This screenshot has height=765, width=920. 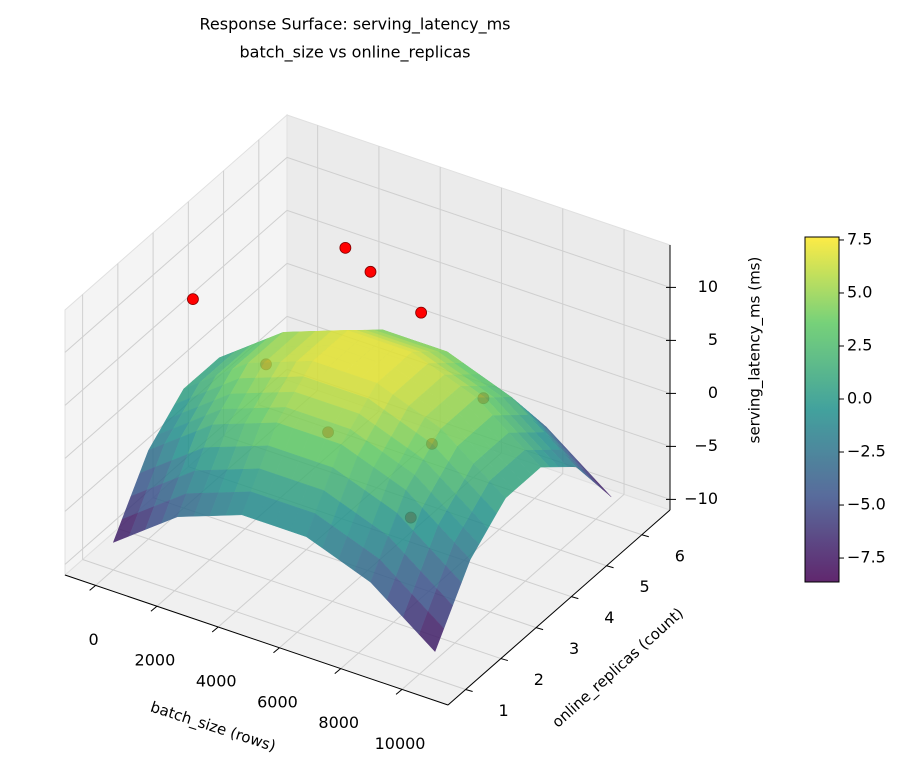 I want to click on z-tick-label: 5, so click(x=713, y=339).